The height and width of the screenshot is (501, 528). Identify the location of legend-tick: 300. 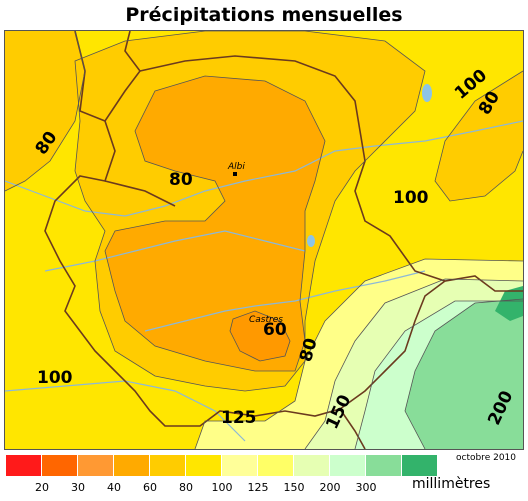
(366, 487).